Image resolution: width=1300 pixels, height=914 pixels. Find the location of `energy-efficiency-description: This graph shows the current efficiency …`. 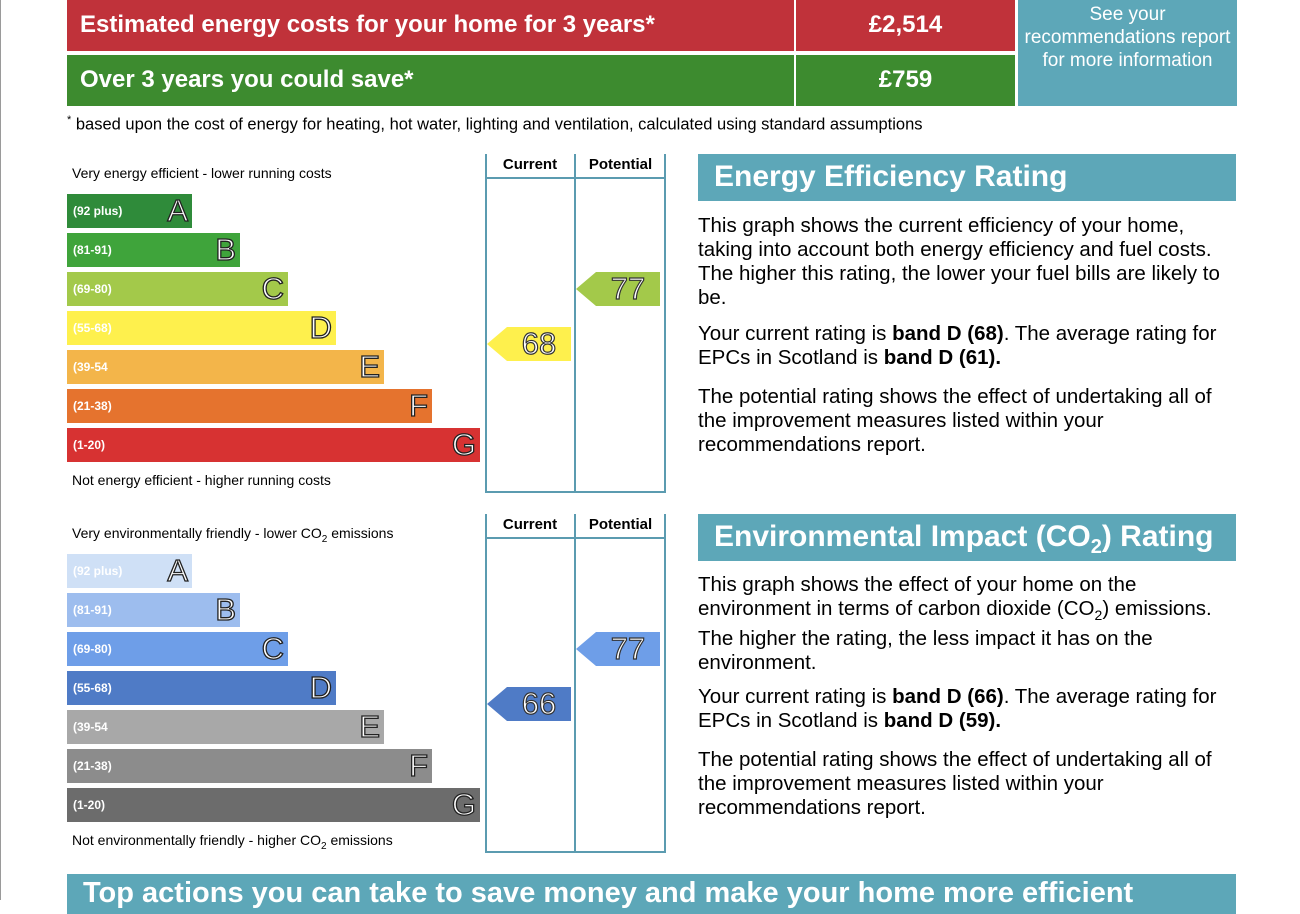

energy-efficiency-description: This graph shows the current efficiency … is located at coordinates (959, 261).